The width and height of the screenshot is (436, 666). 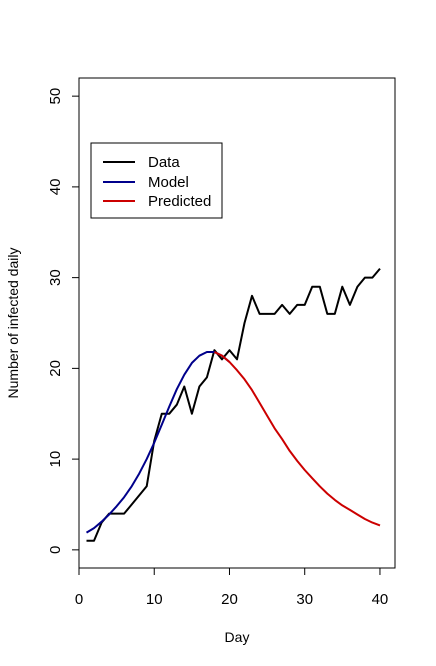 What do you see at coordinates (304, 599) in the screenshot?
I see `x-tick-label: 30` at bounding box center [304, 599].